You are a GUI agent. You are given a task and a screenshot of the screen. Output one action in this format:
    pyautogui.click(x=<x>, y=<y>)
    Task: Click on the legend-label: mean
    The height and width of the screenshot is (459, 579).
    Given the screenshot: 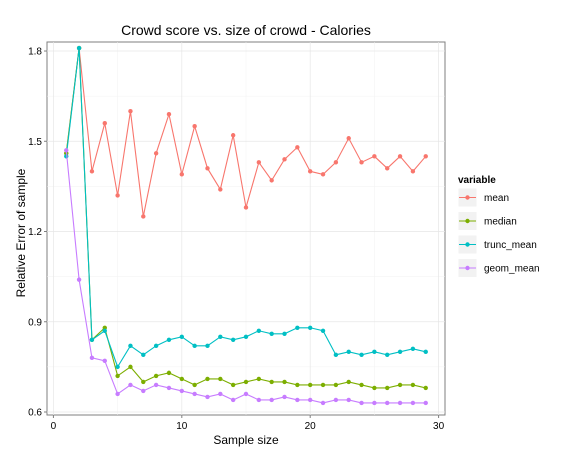 What is the action you would take?
    pyautogui.click(x=496, y=198)
    